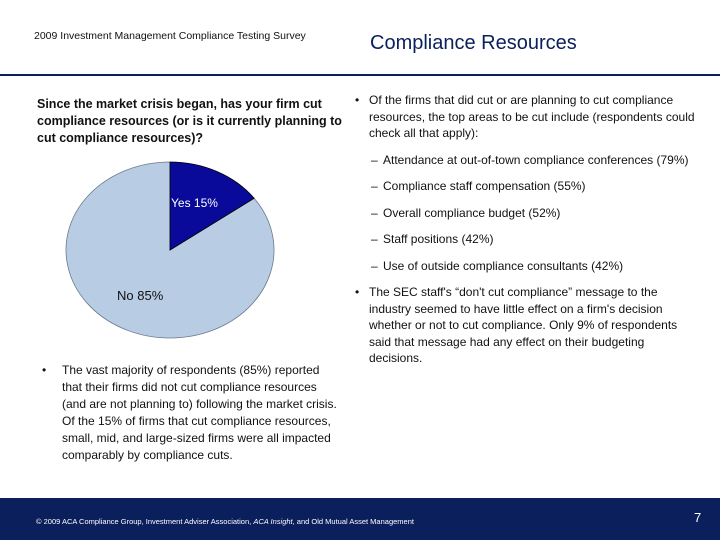 Image resolution: width=720 pixels, height=540 pixels. What do you see at coordinates (360, 75) in the screenshot?
I see `header-divider` at bounding box center [360, 75].